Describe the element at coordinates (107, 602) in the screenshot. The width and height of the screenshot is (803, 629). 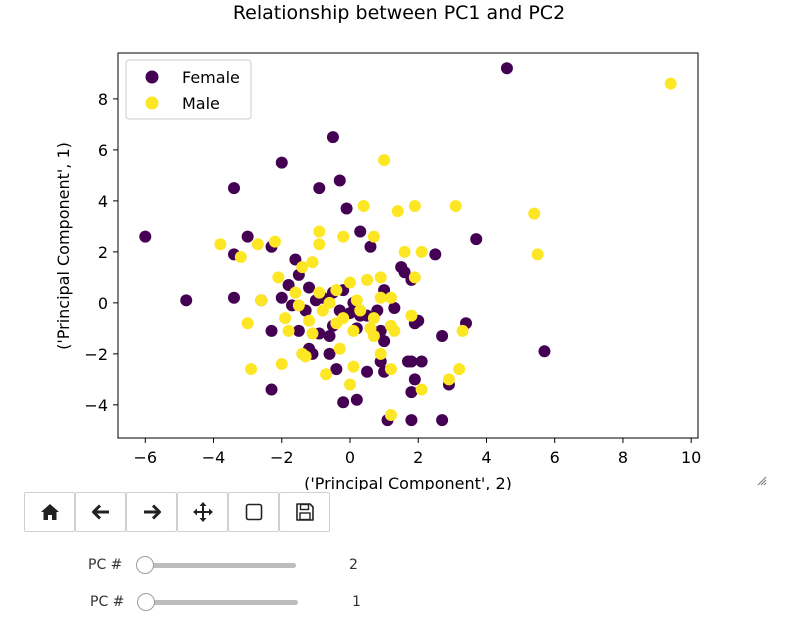
I see `pc-slider-2-label: PC #` at that location.